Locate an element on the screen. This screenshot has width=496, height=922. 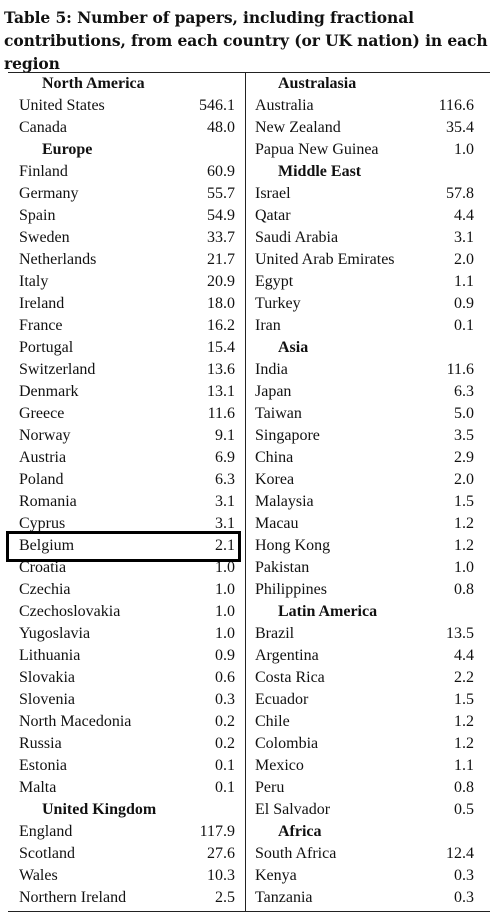
table-row: Greece 11.6 is located at coordinates (126, 414).